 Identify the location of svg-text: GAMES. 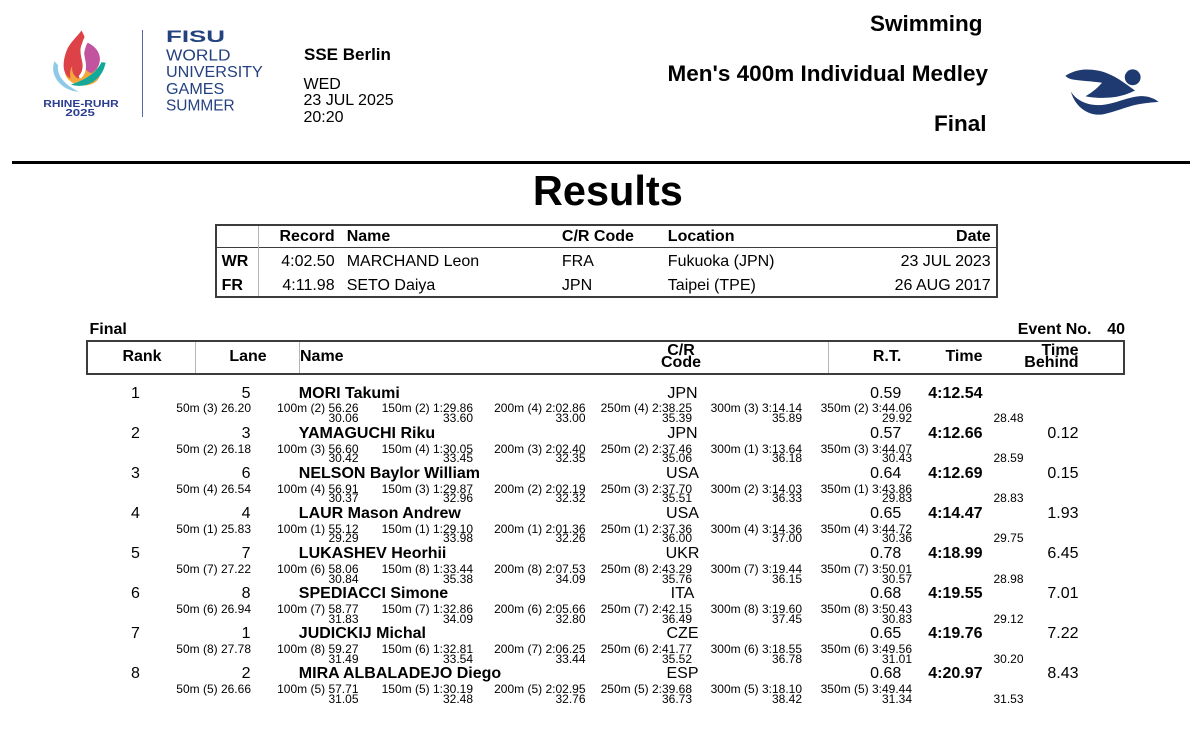
(195, 89).